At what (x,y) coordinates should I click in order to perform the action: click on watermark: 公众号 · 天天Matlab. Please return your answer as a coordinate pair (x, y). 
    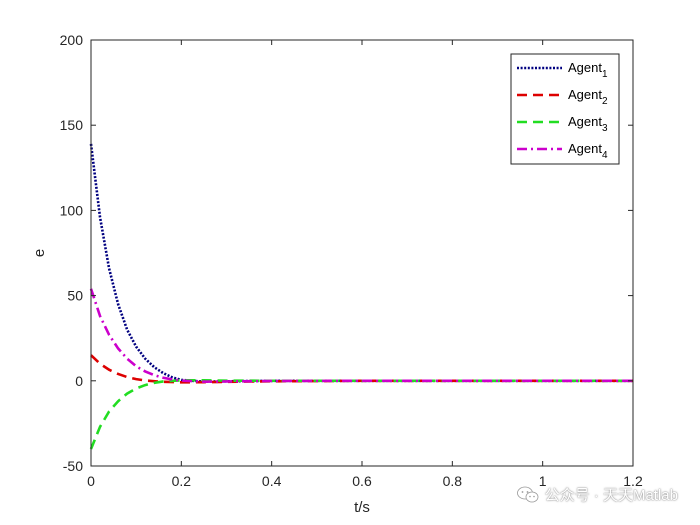
    Looking at the image, I should click on (597, 494).